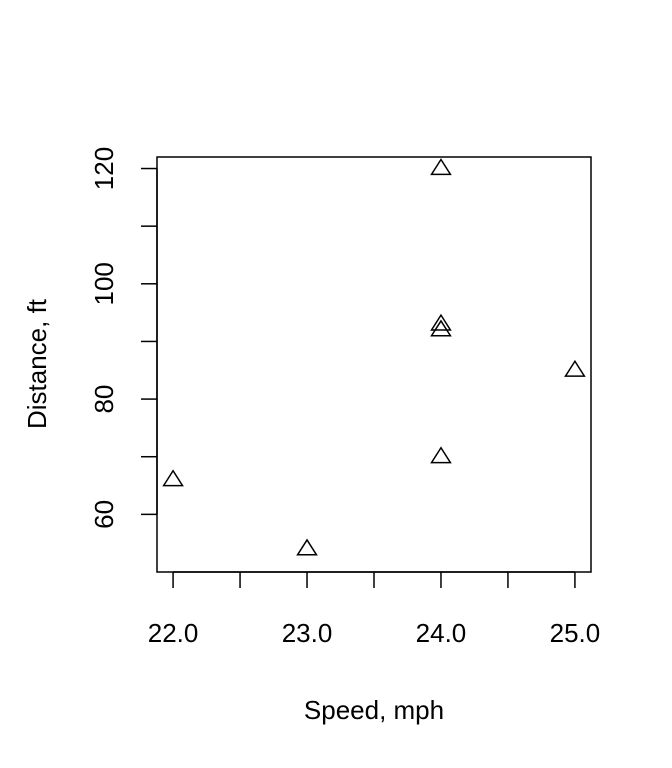  What do you see at coordinates (374, 609) in the screenshot?
I see `x-axis: 22.0 23.0 24.0 25.0` at bounding box center [374, 609].